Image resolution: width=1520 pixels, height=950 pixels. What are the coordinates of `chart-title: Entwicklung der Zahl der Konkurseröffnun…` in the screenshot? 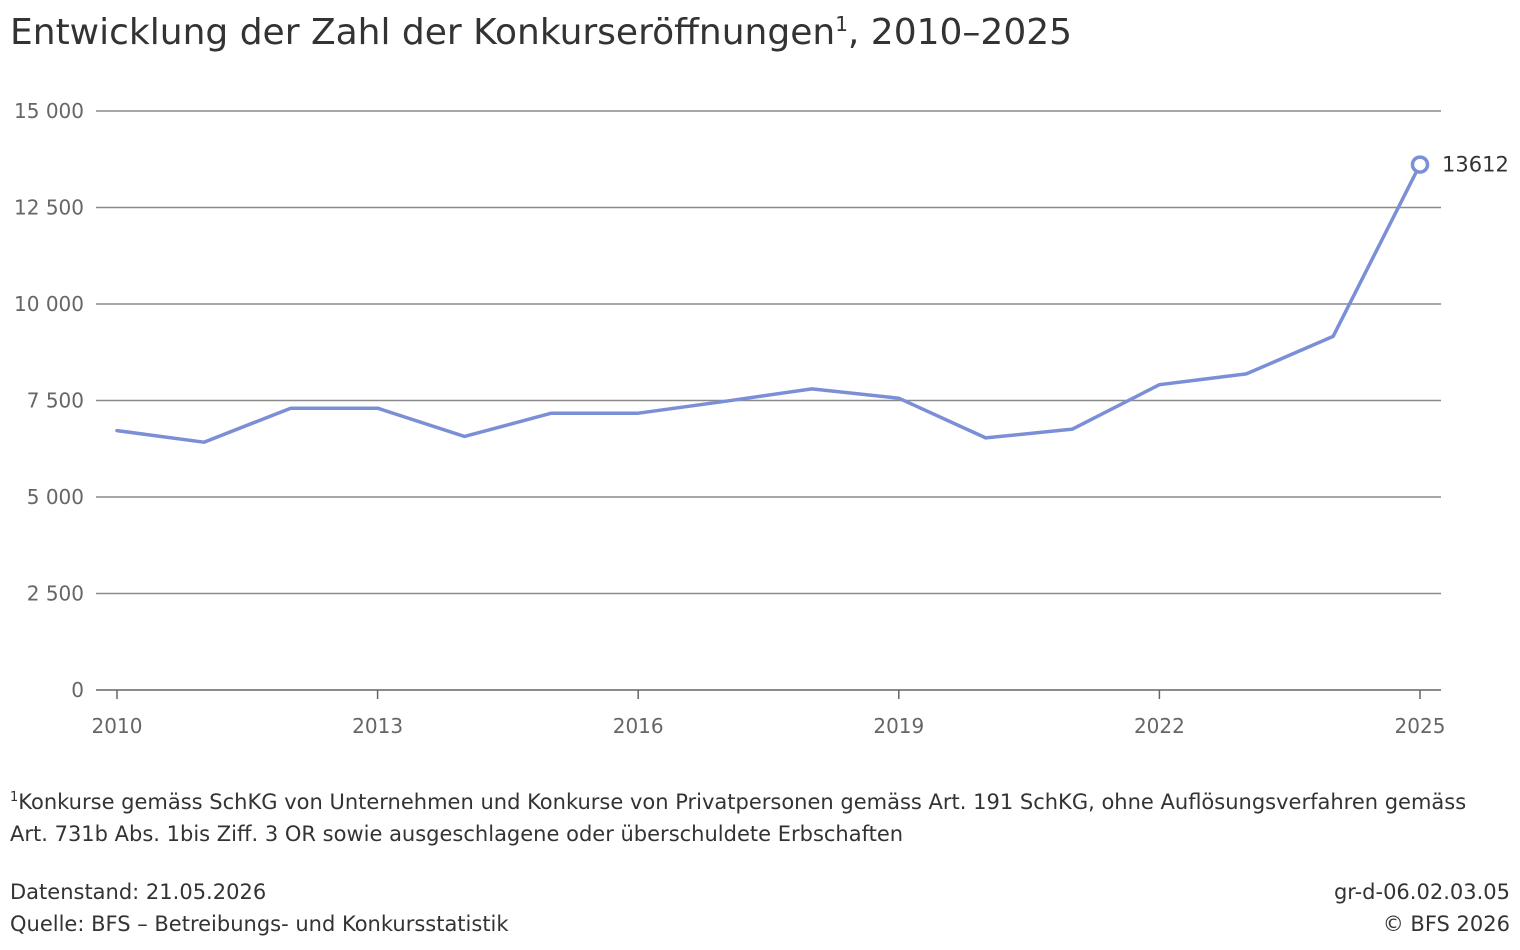 It's located at (541, 32).